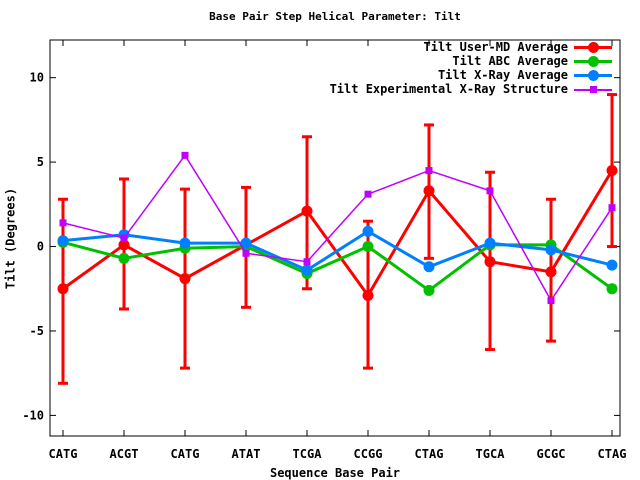 The height and width of the screenshot is (480, 640). Describe the element at coordinates (448, 89) in the screenshot. I see `legend-label: Tilt Experimental X-Ray Structure` at that location.